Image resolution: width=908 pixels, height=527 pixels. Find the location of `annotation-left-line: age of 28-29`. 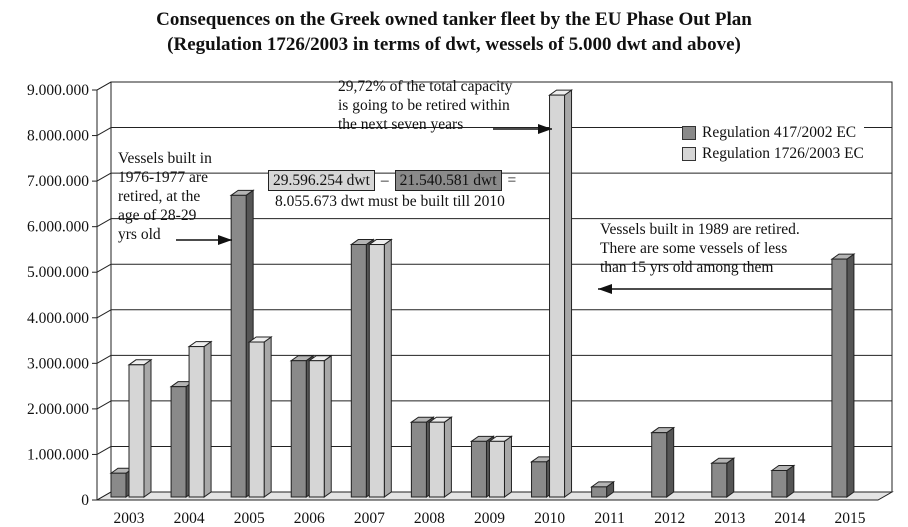

annotation-left-line: age of 28-29 is located at coordinates (157, 215).